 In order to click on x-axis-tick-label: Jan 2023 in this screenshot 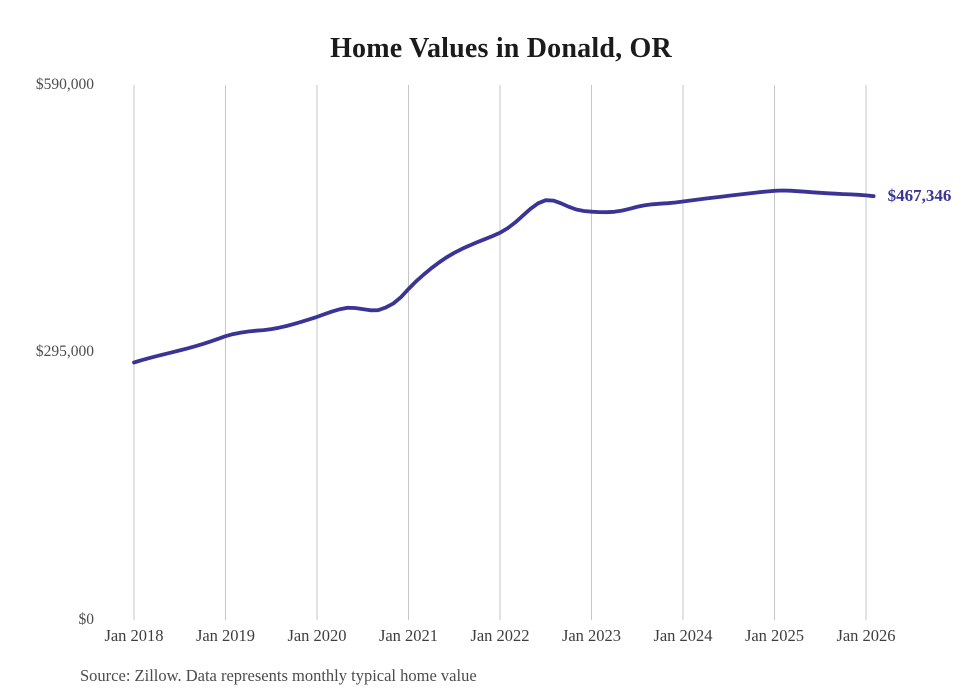, I will do `click(591, 635)`.